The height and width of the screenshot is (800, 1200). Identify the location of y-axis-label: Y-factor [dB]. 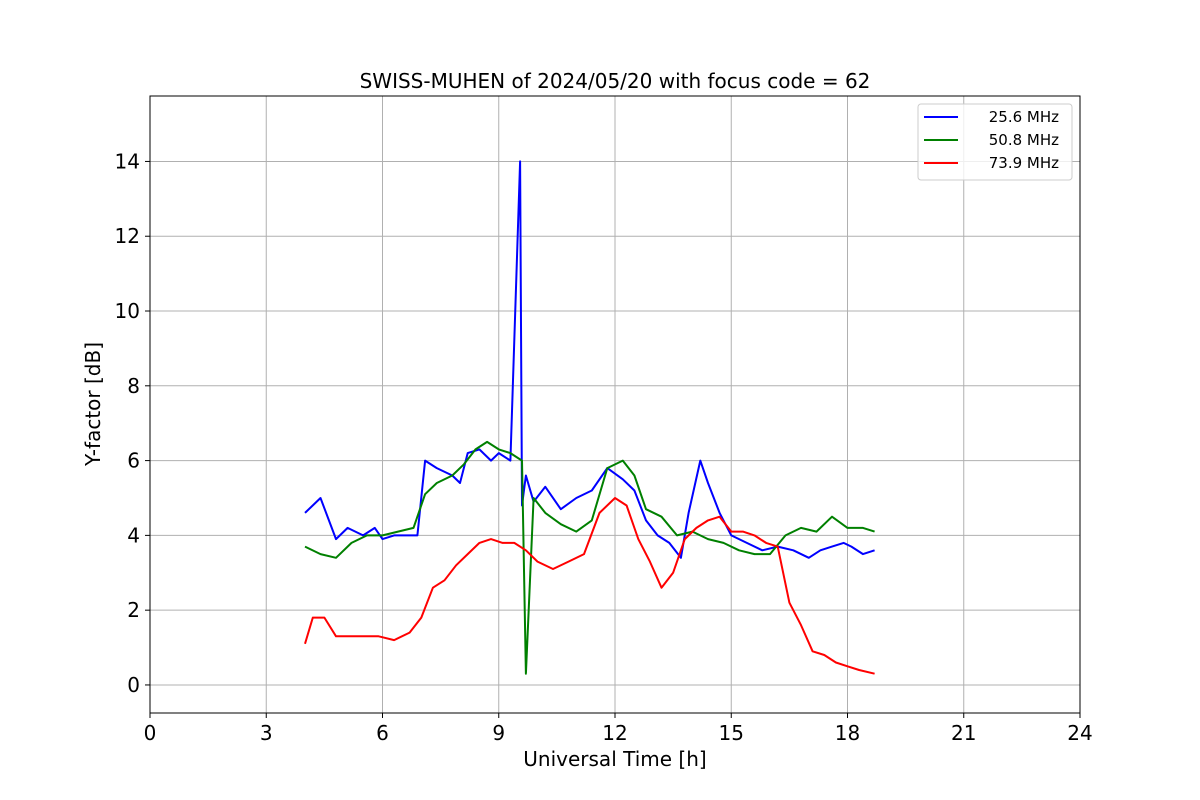
(93, 404).